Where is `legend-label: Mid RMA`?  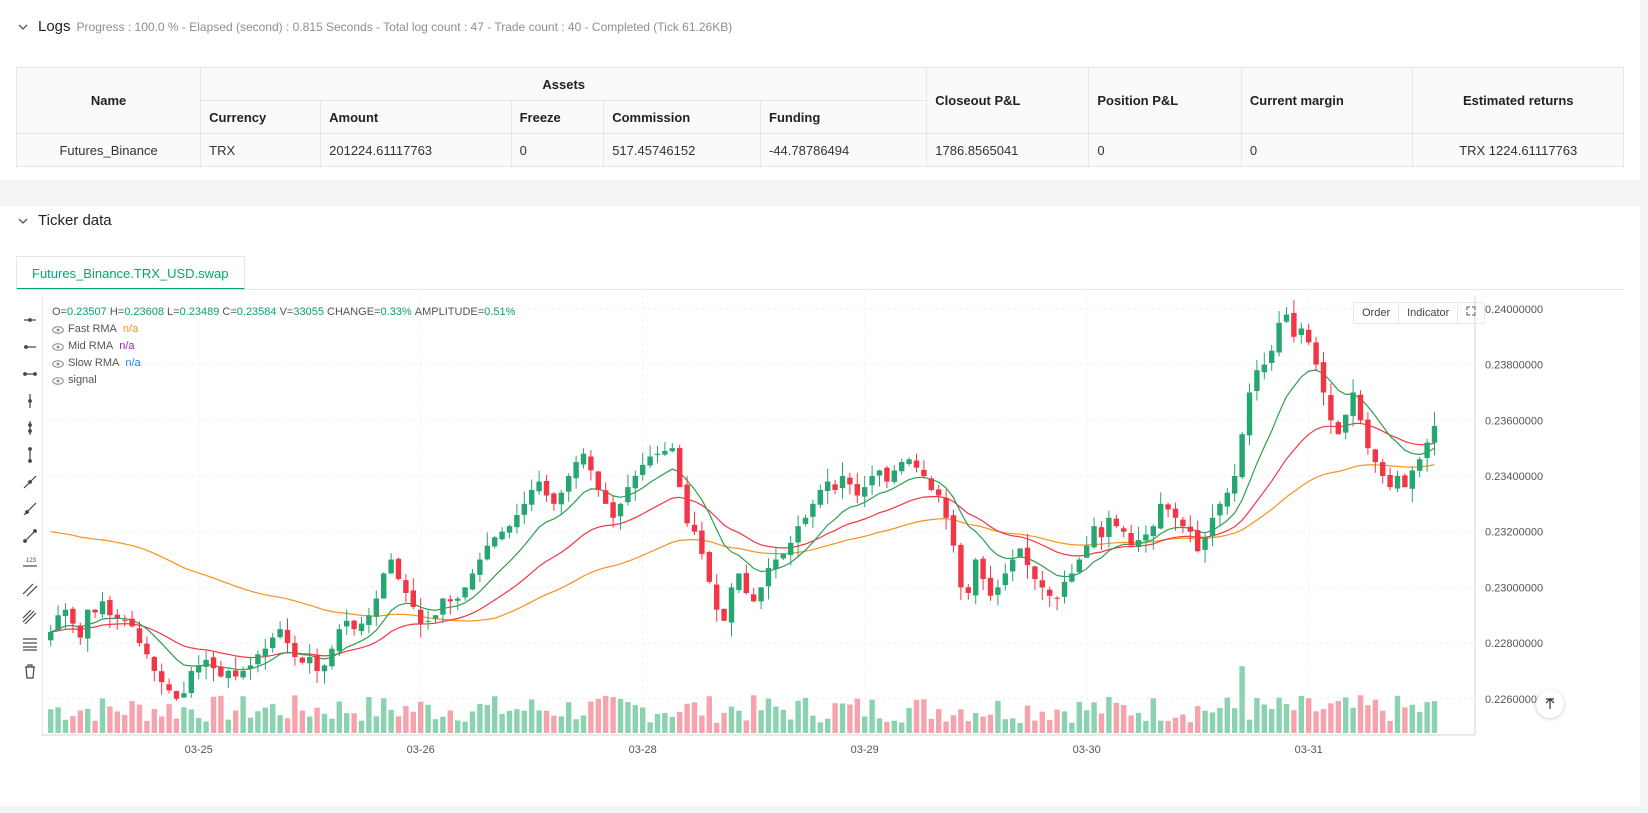
legend-label: Mid RMA is located at coordinates (91, 346).